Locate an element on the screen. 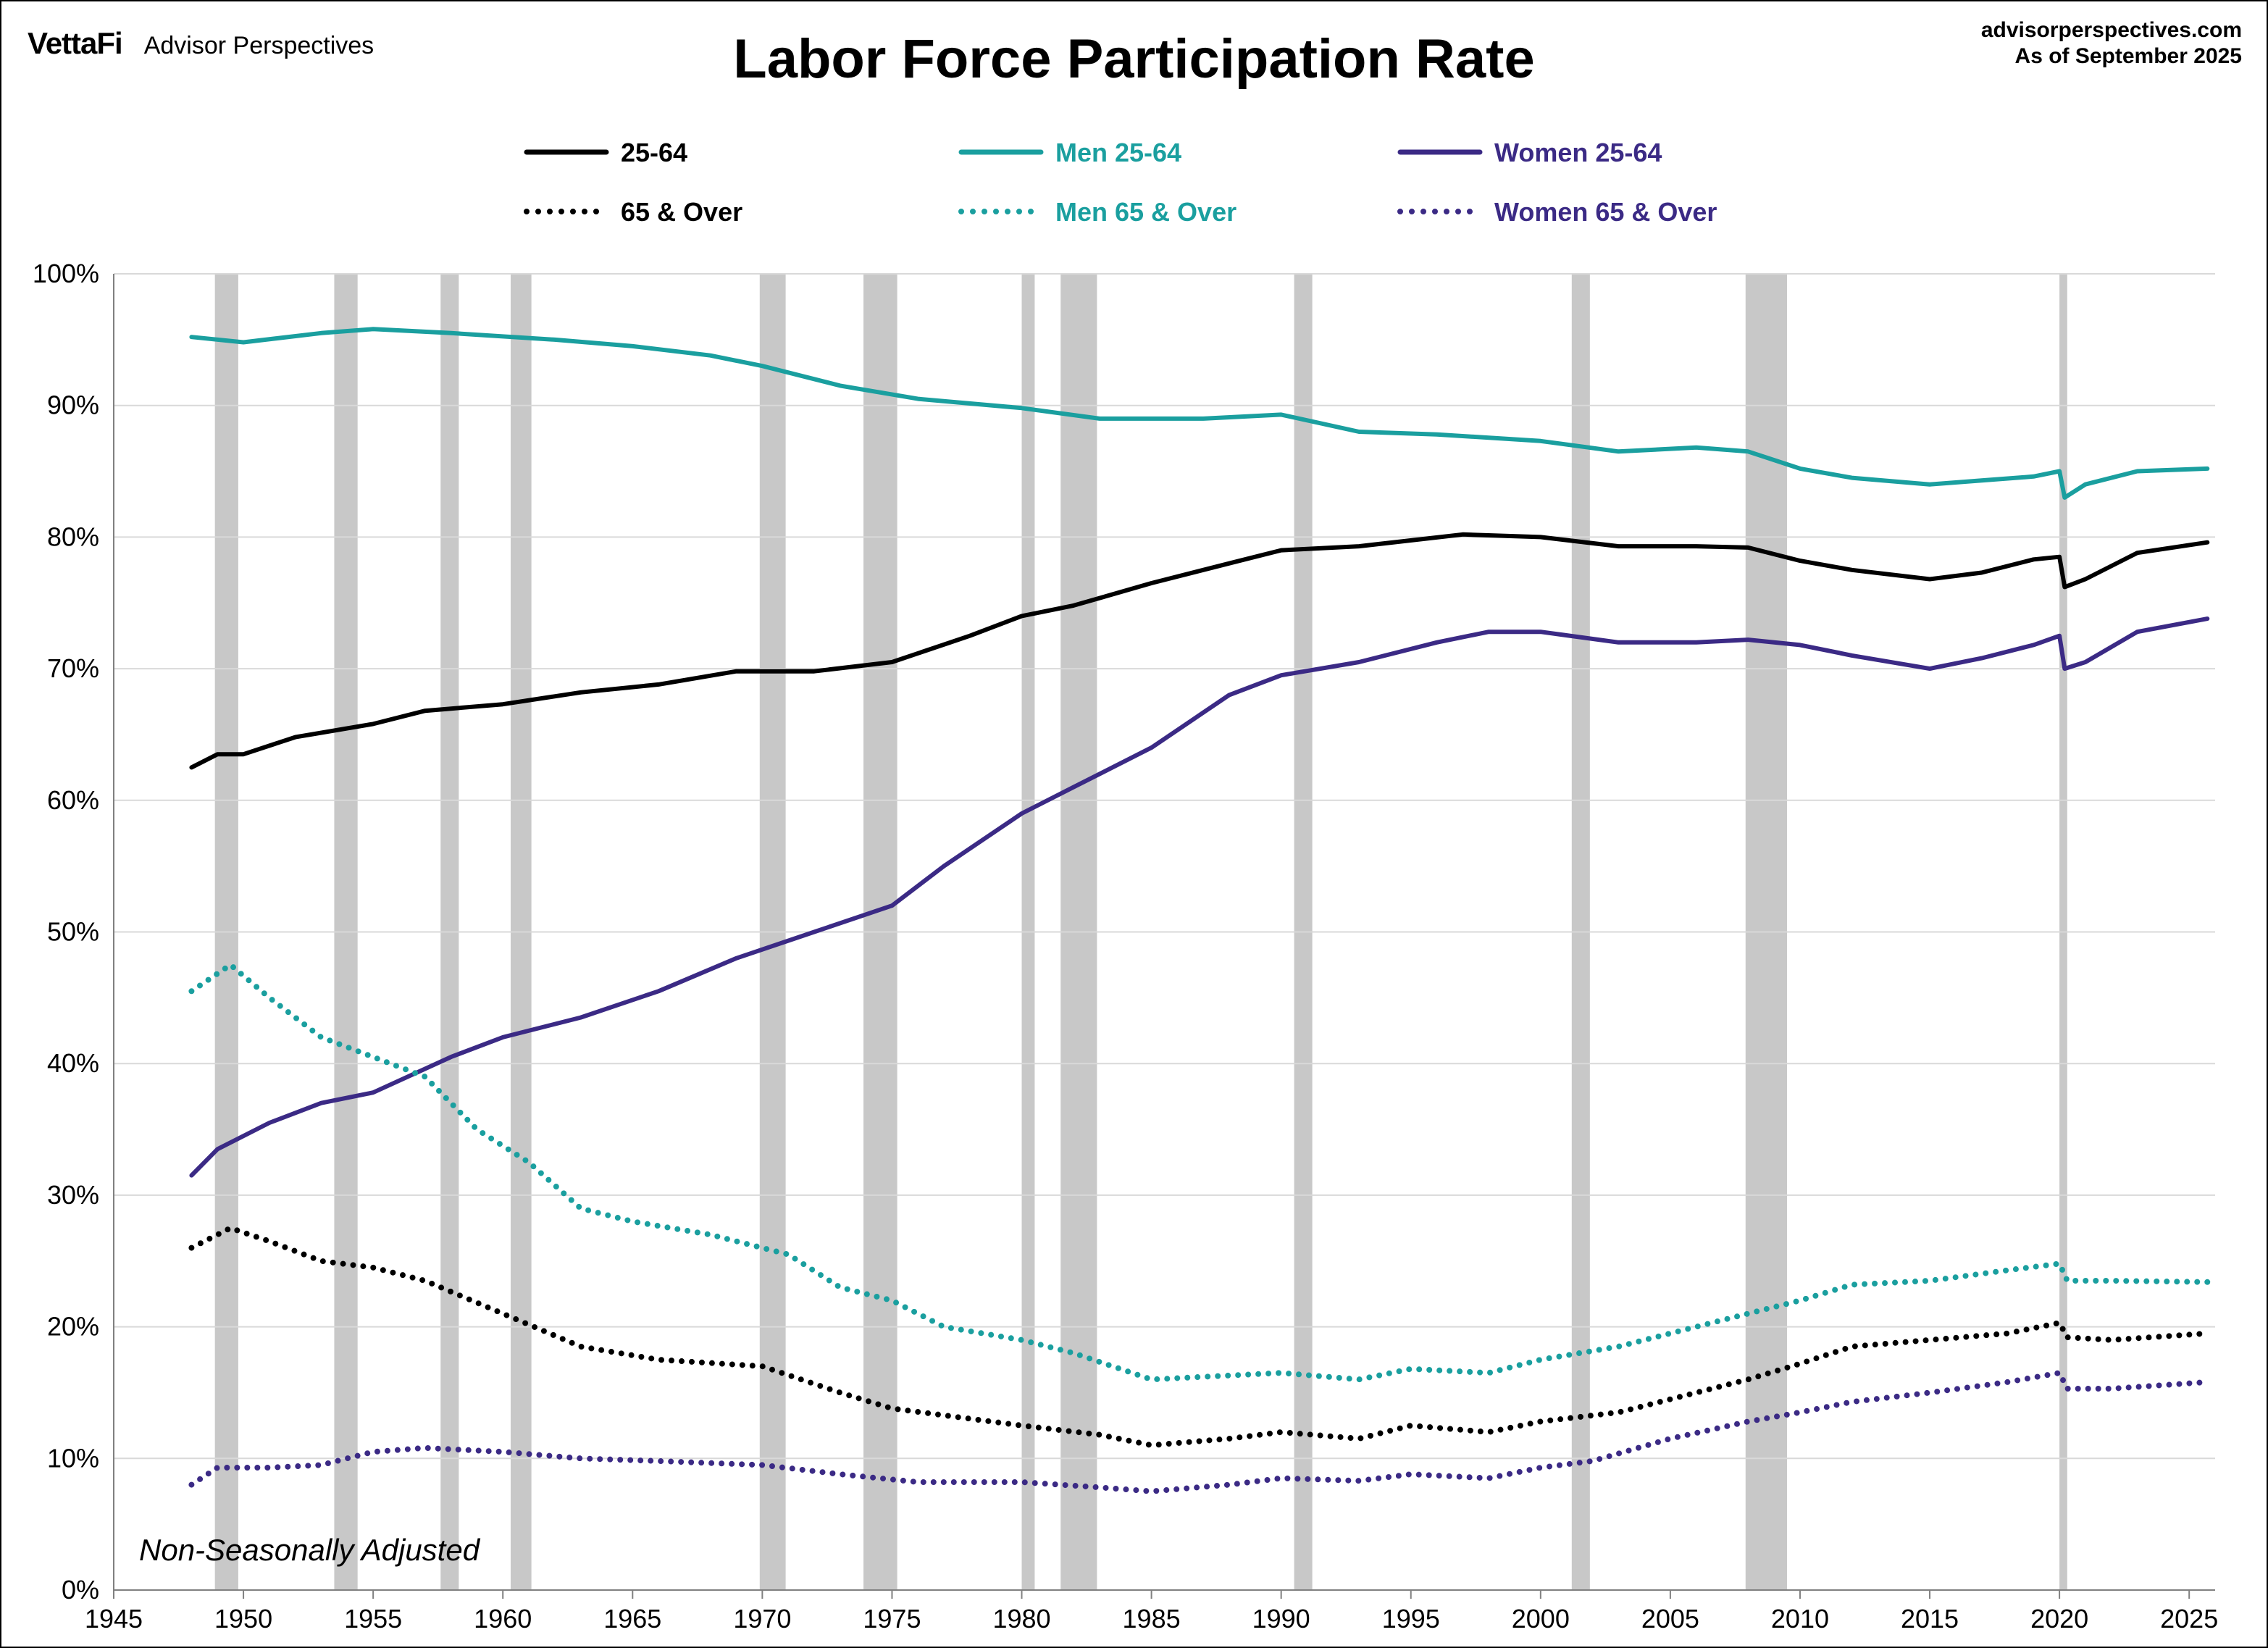 The height and width of the screenshot is (1648, 2268). y-tick-label: 100% is located at coordinates (66, 273).